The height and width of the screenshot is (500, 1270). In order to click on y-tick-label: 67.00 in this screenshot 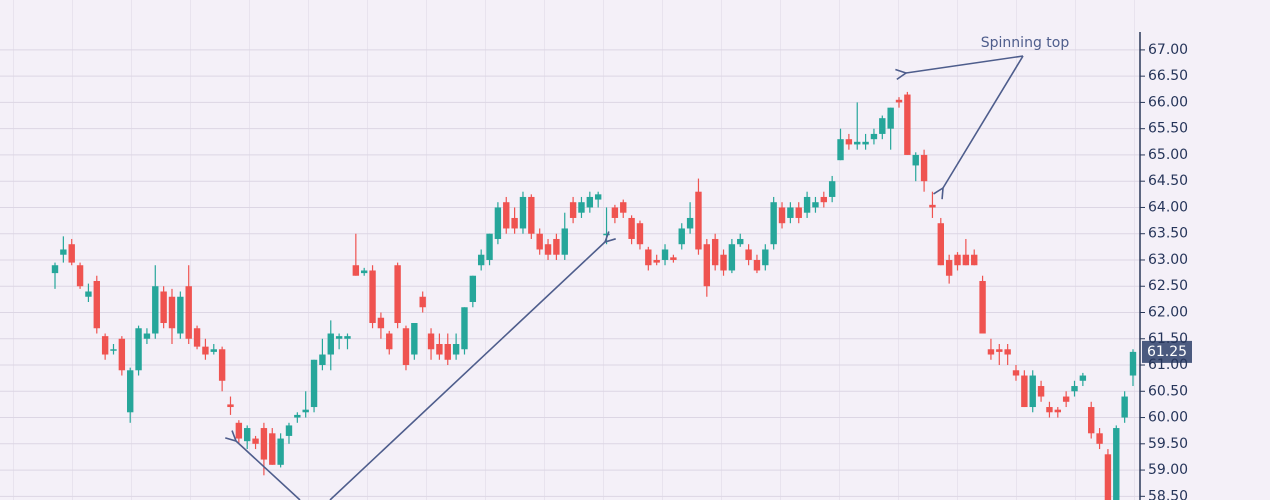, I will do `click(1168, 50)`.